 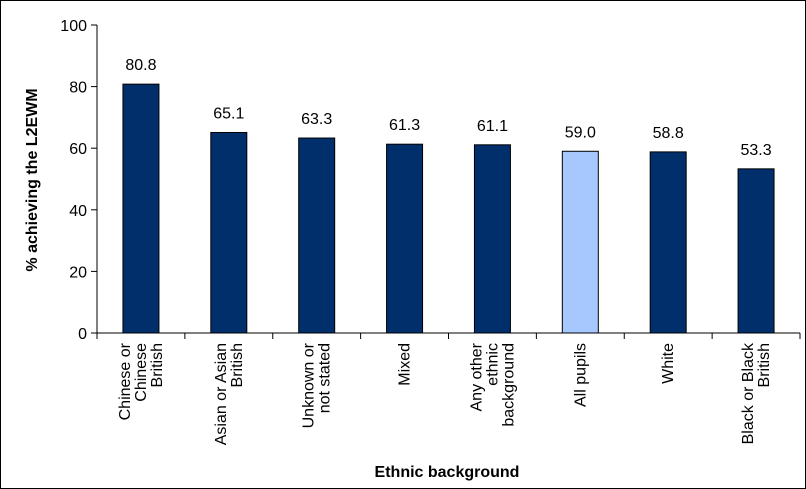 What do you see at coordinates (580, 375) in the screenshot?
I see `x-tick-label: All pupils` at bounding box center [580, 375].